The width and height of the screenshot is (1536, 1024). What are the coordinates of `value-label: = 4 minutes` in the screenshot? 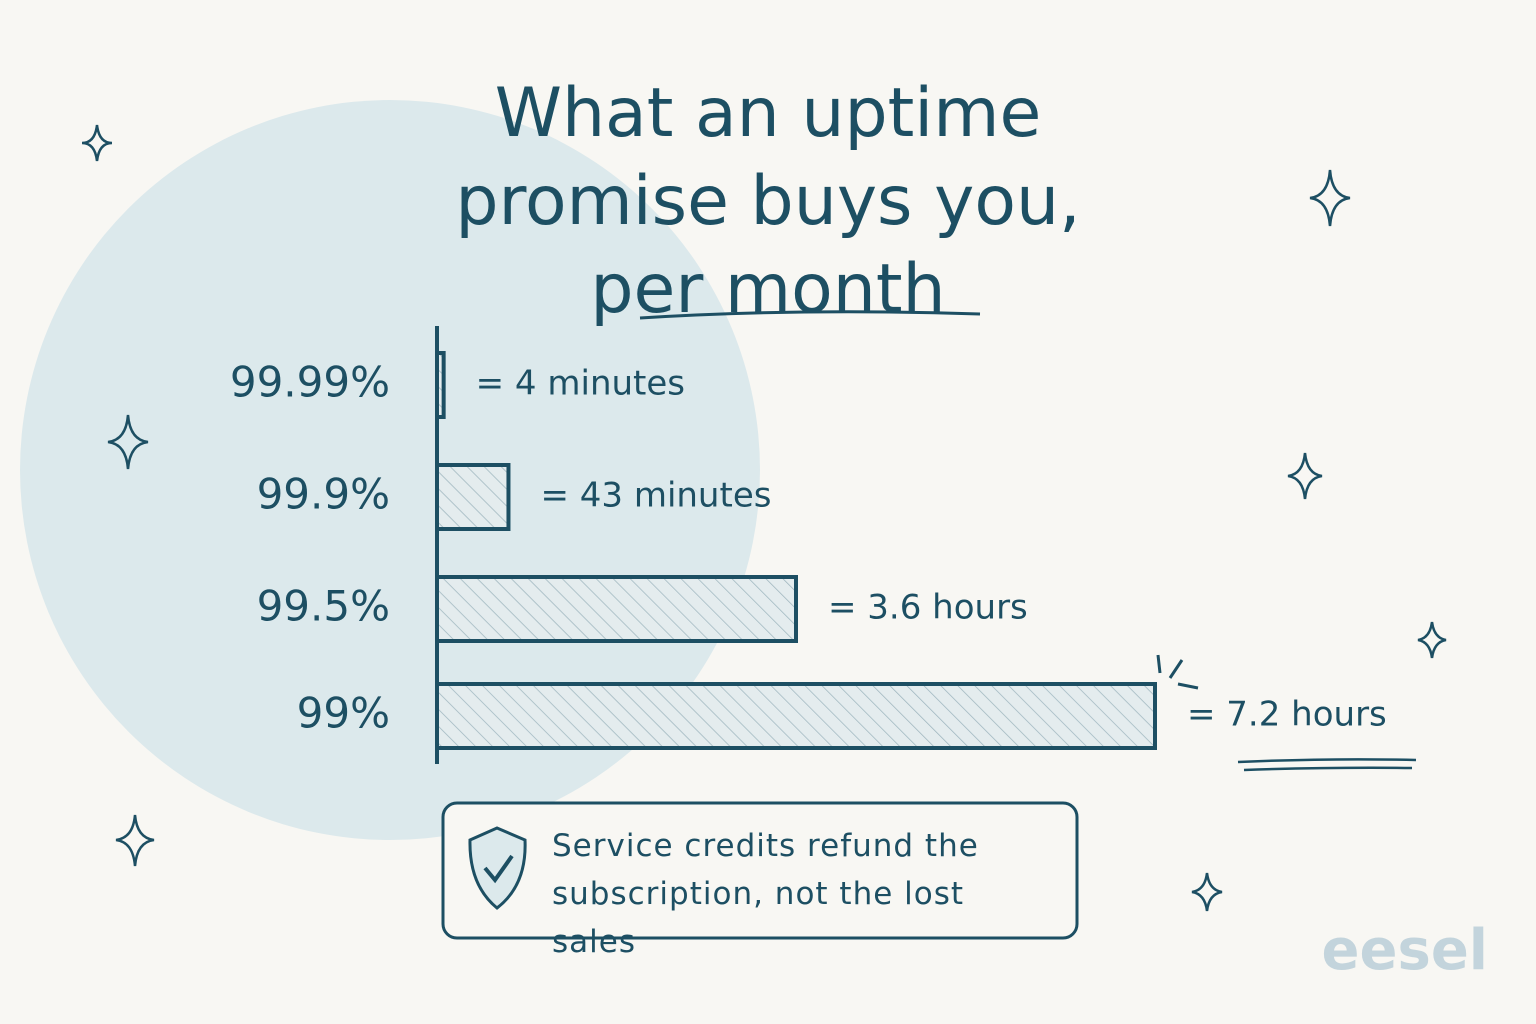 It's located at (580, 384).